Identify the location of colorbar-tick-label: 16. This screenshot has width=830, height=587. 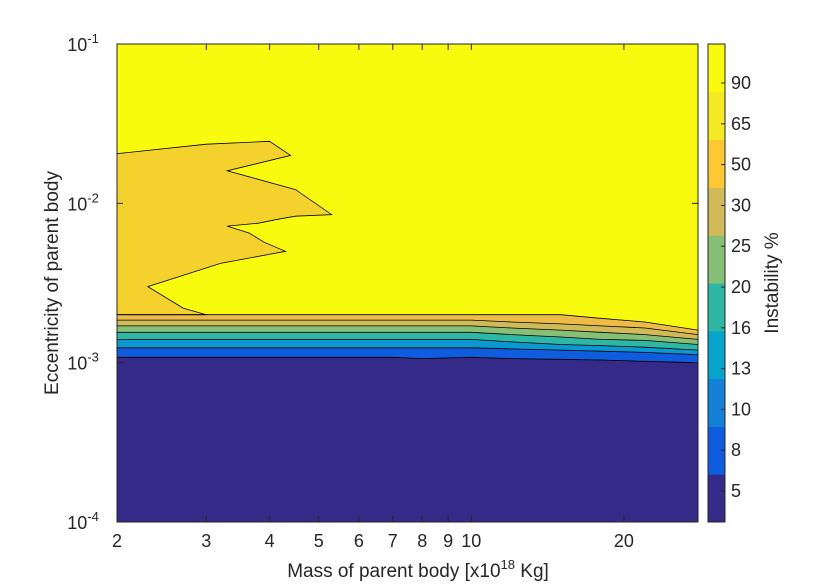
(741, 328).